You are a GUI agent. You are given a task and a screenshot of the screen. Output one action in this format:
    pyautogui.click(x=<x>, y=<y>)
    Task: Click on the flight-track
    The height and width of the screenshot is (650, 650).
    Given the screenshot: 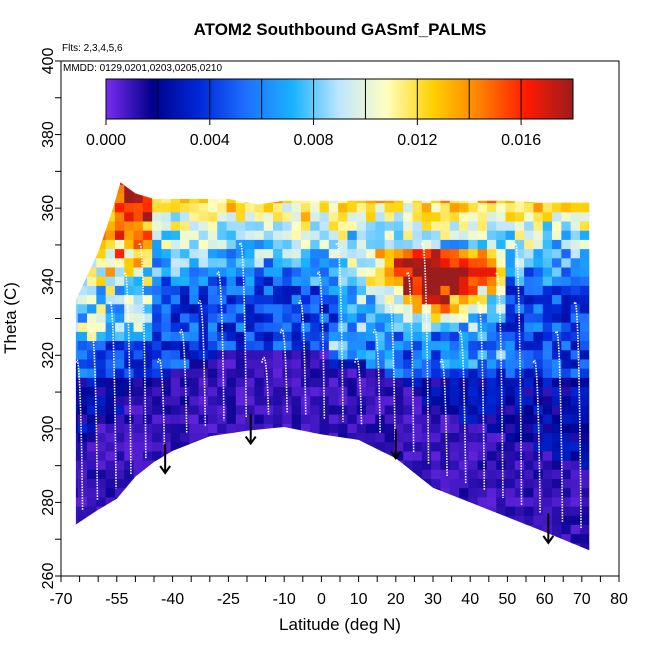 What is the action you would take?
    pyautogui.click(x=302, y=357)
    